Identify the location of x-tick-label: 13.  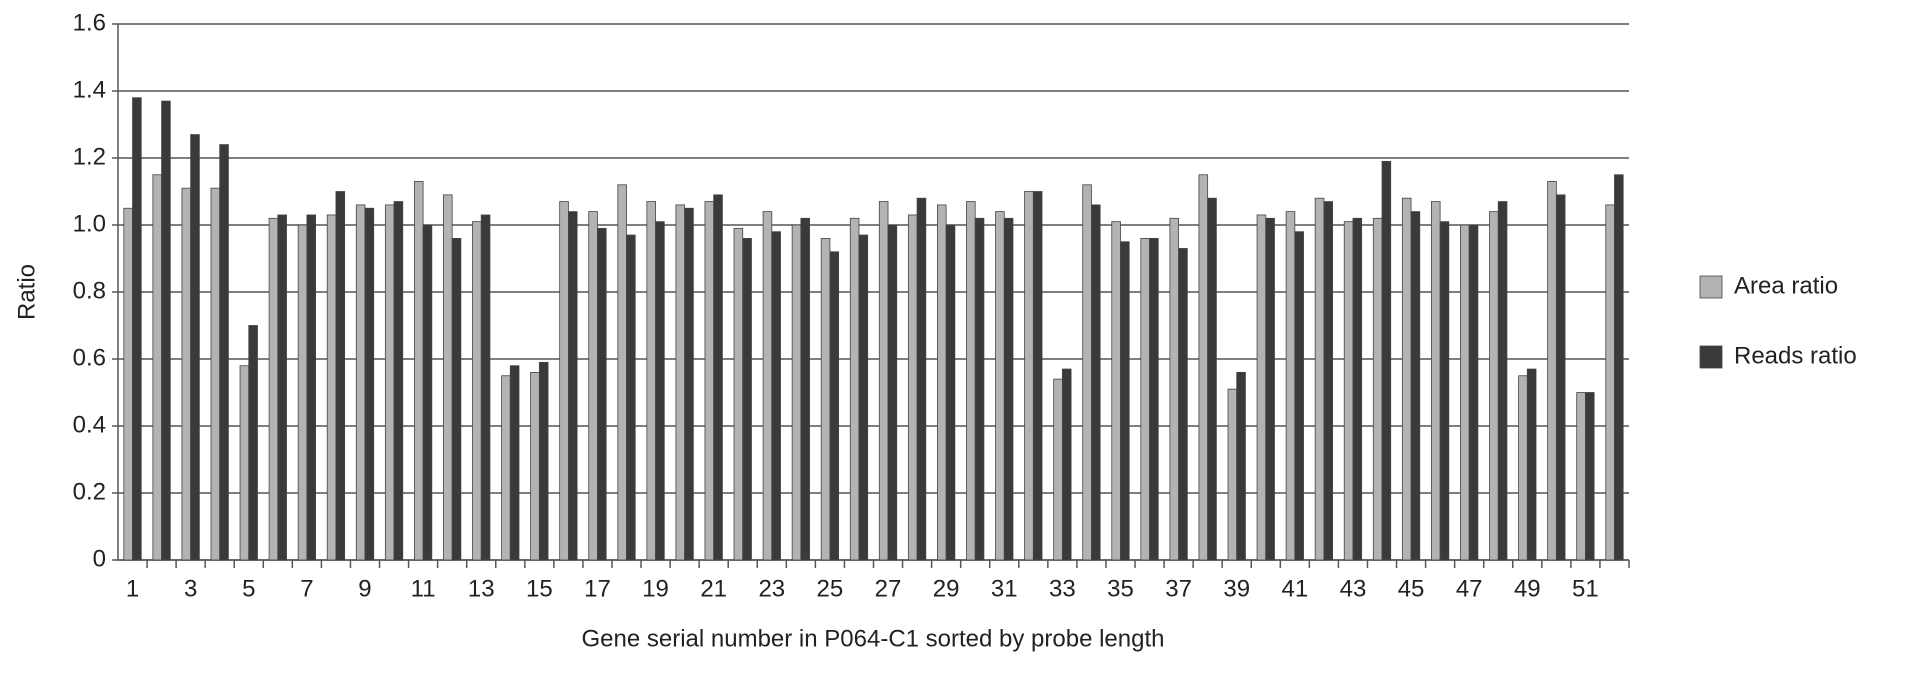
(481, 588).